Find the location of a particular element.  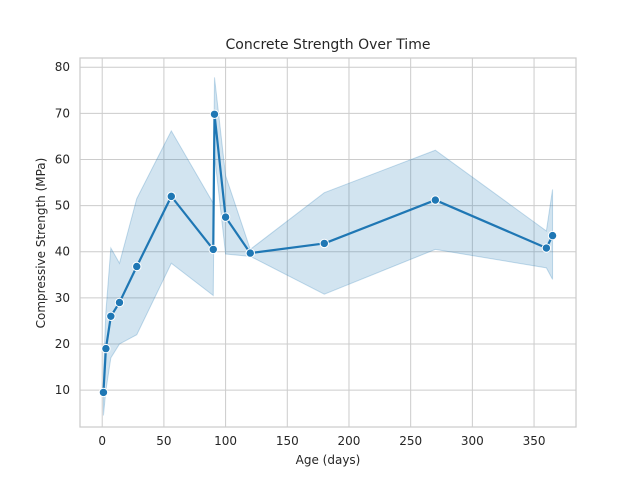

chart-title: Concrete Strength Over Time is located at coordinates (328, 45).